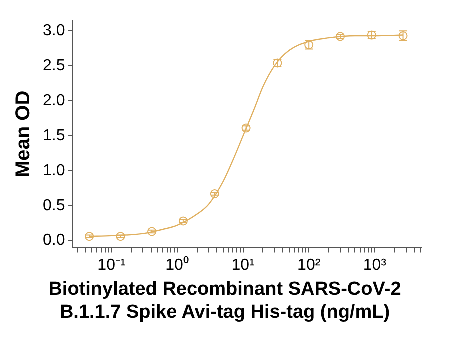 The height and width of the screenshot is (349, 450). Describe the element at coordinates (23, 134) in the screenshot. I see `y-axis-title: Mean OD` at that location.